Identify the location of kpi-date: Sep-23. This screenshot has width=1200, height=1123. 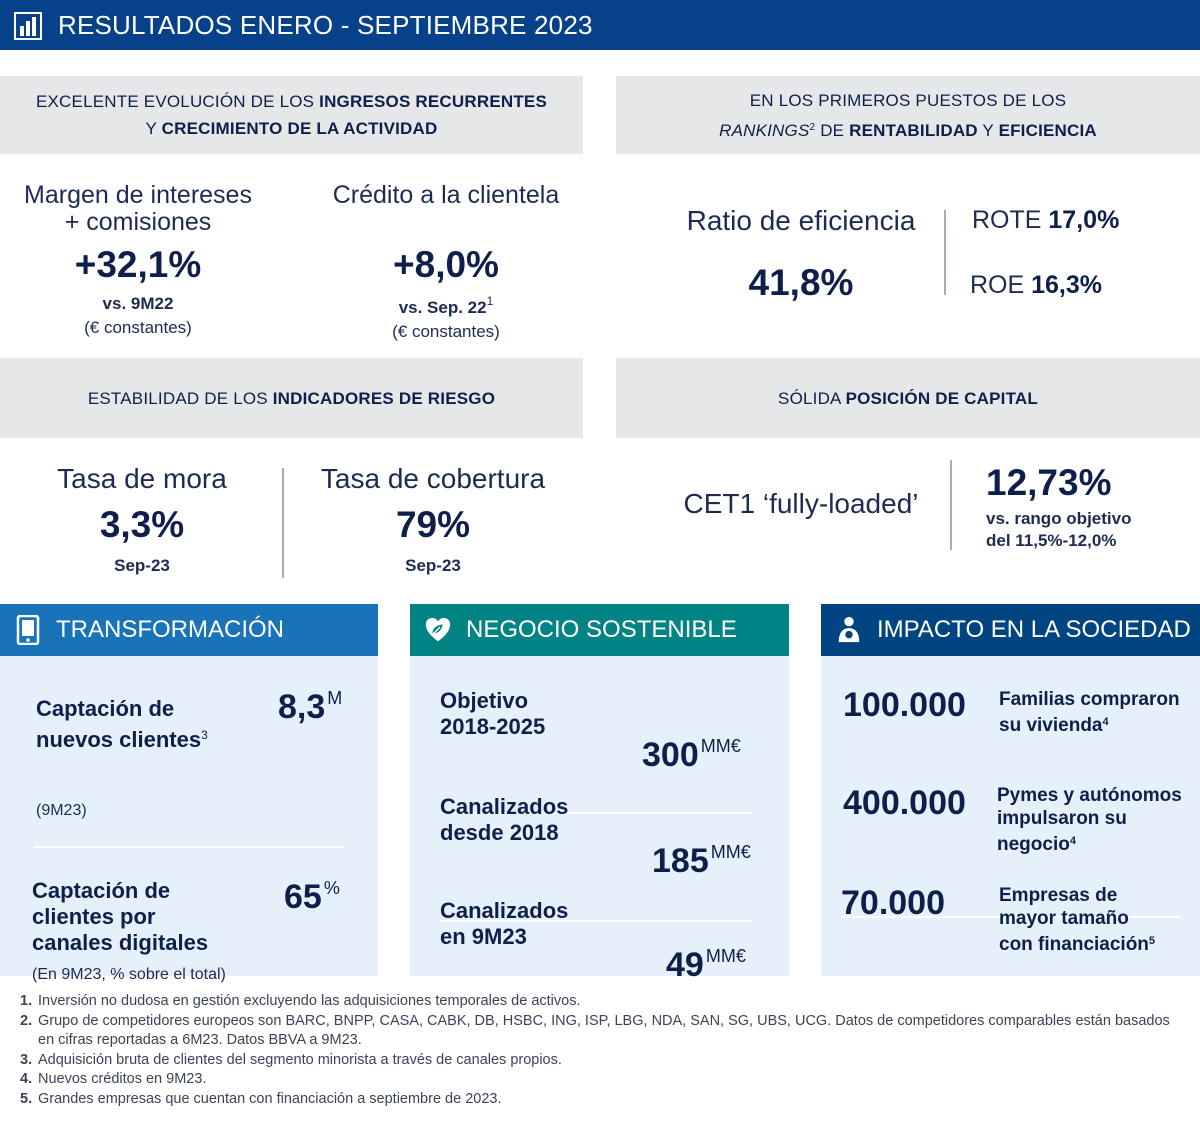
(142, 565).